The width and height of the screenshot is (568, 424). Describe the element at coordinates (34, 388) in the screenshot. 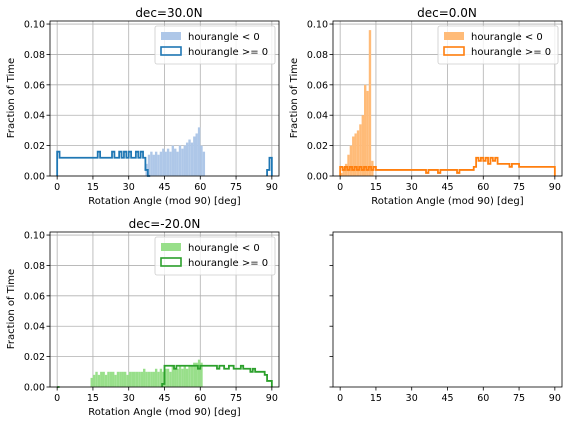

I see `y-tick-label: 0.00` at that location.